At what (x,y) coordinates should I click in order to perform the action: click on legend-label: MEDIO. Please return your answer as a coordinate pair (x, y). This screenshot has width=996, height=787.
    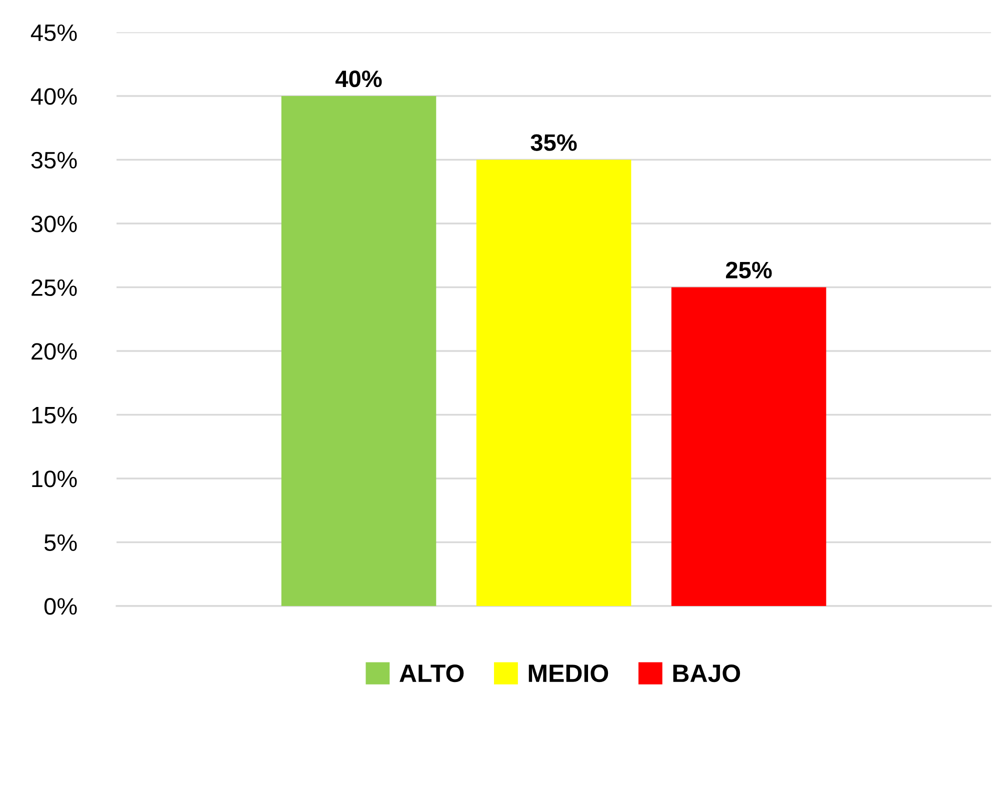
    Looking at the image, I should click on (568, 673).